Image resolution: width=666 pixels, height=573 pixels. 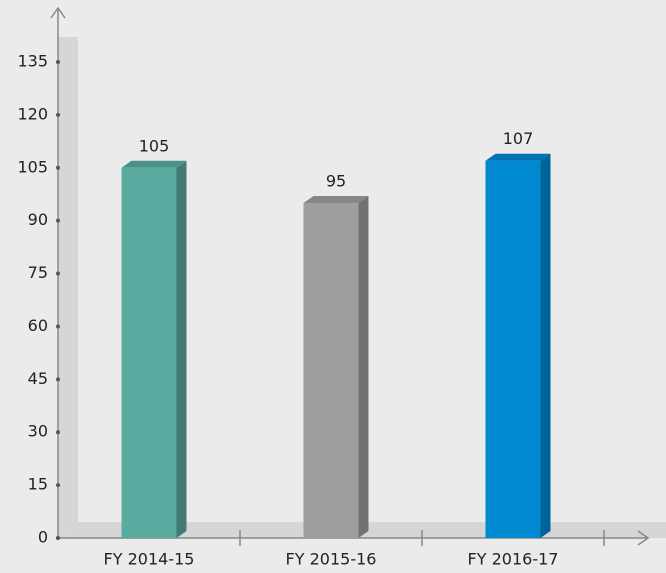 I want to click on y-tick-label: 60, so click(x=38, y=325).